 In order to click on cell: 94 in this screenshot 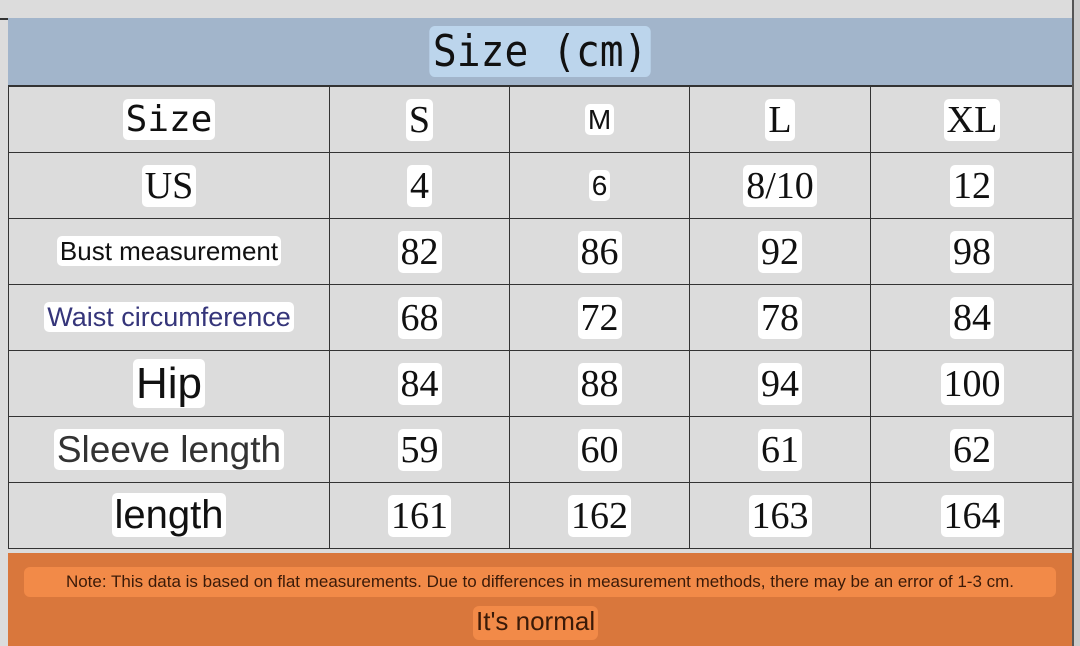, I will do `click(780, 383)`.